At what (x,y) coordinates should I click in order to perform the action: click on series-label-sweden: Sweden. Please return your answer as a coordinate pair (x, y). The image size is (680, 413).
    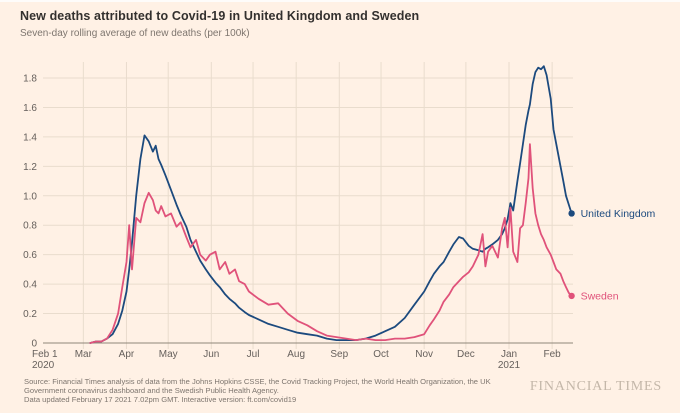
    Looking at the image, I should click on (600, 296).